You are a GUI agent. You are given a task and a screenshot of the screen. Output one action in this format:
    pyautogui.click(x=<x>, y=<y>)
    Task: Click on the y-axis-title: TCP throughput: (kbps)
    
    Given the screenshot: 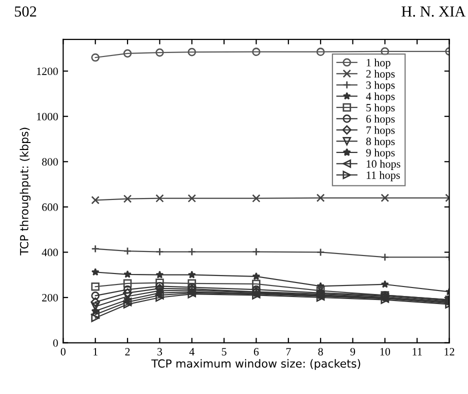 What is the action you would take?
    pyautogui.click(x=25, y=192)
    